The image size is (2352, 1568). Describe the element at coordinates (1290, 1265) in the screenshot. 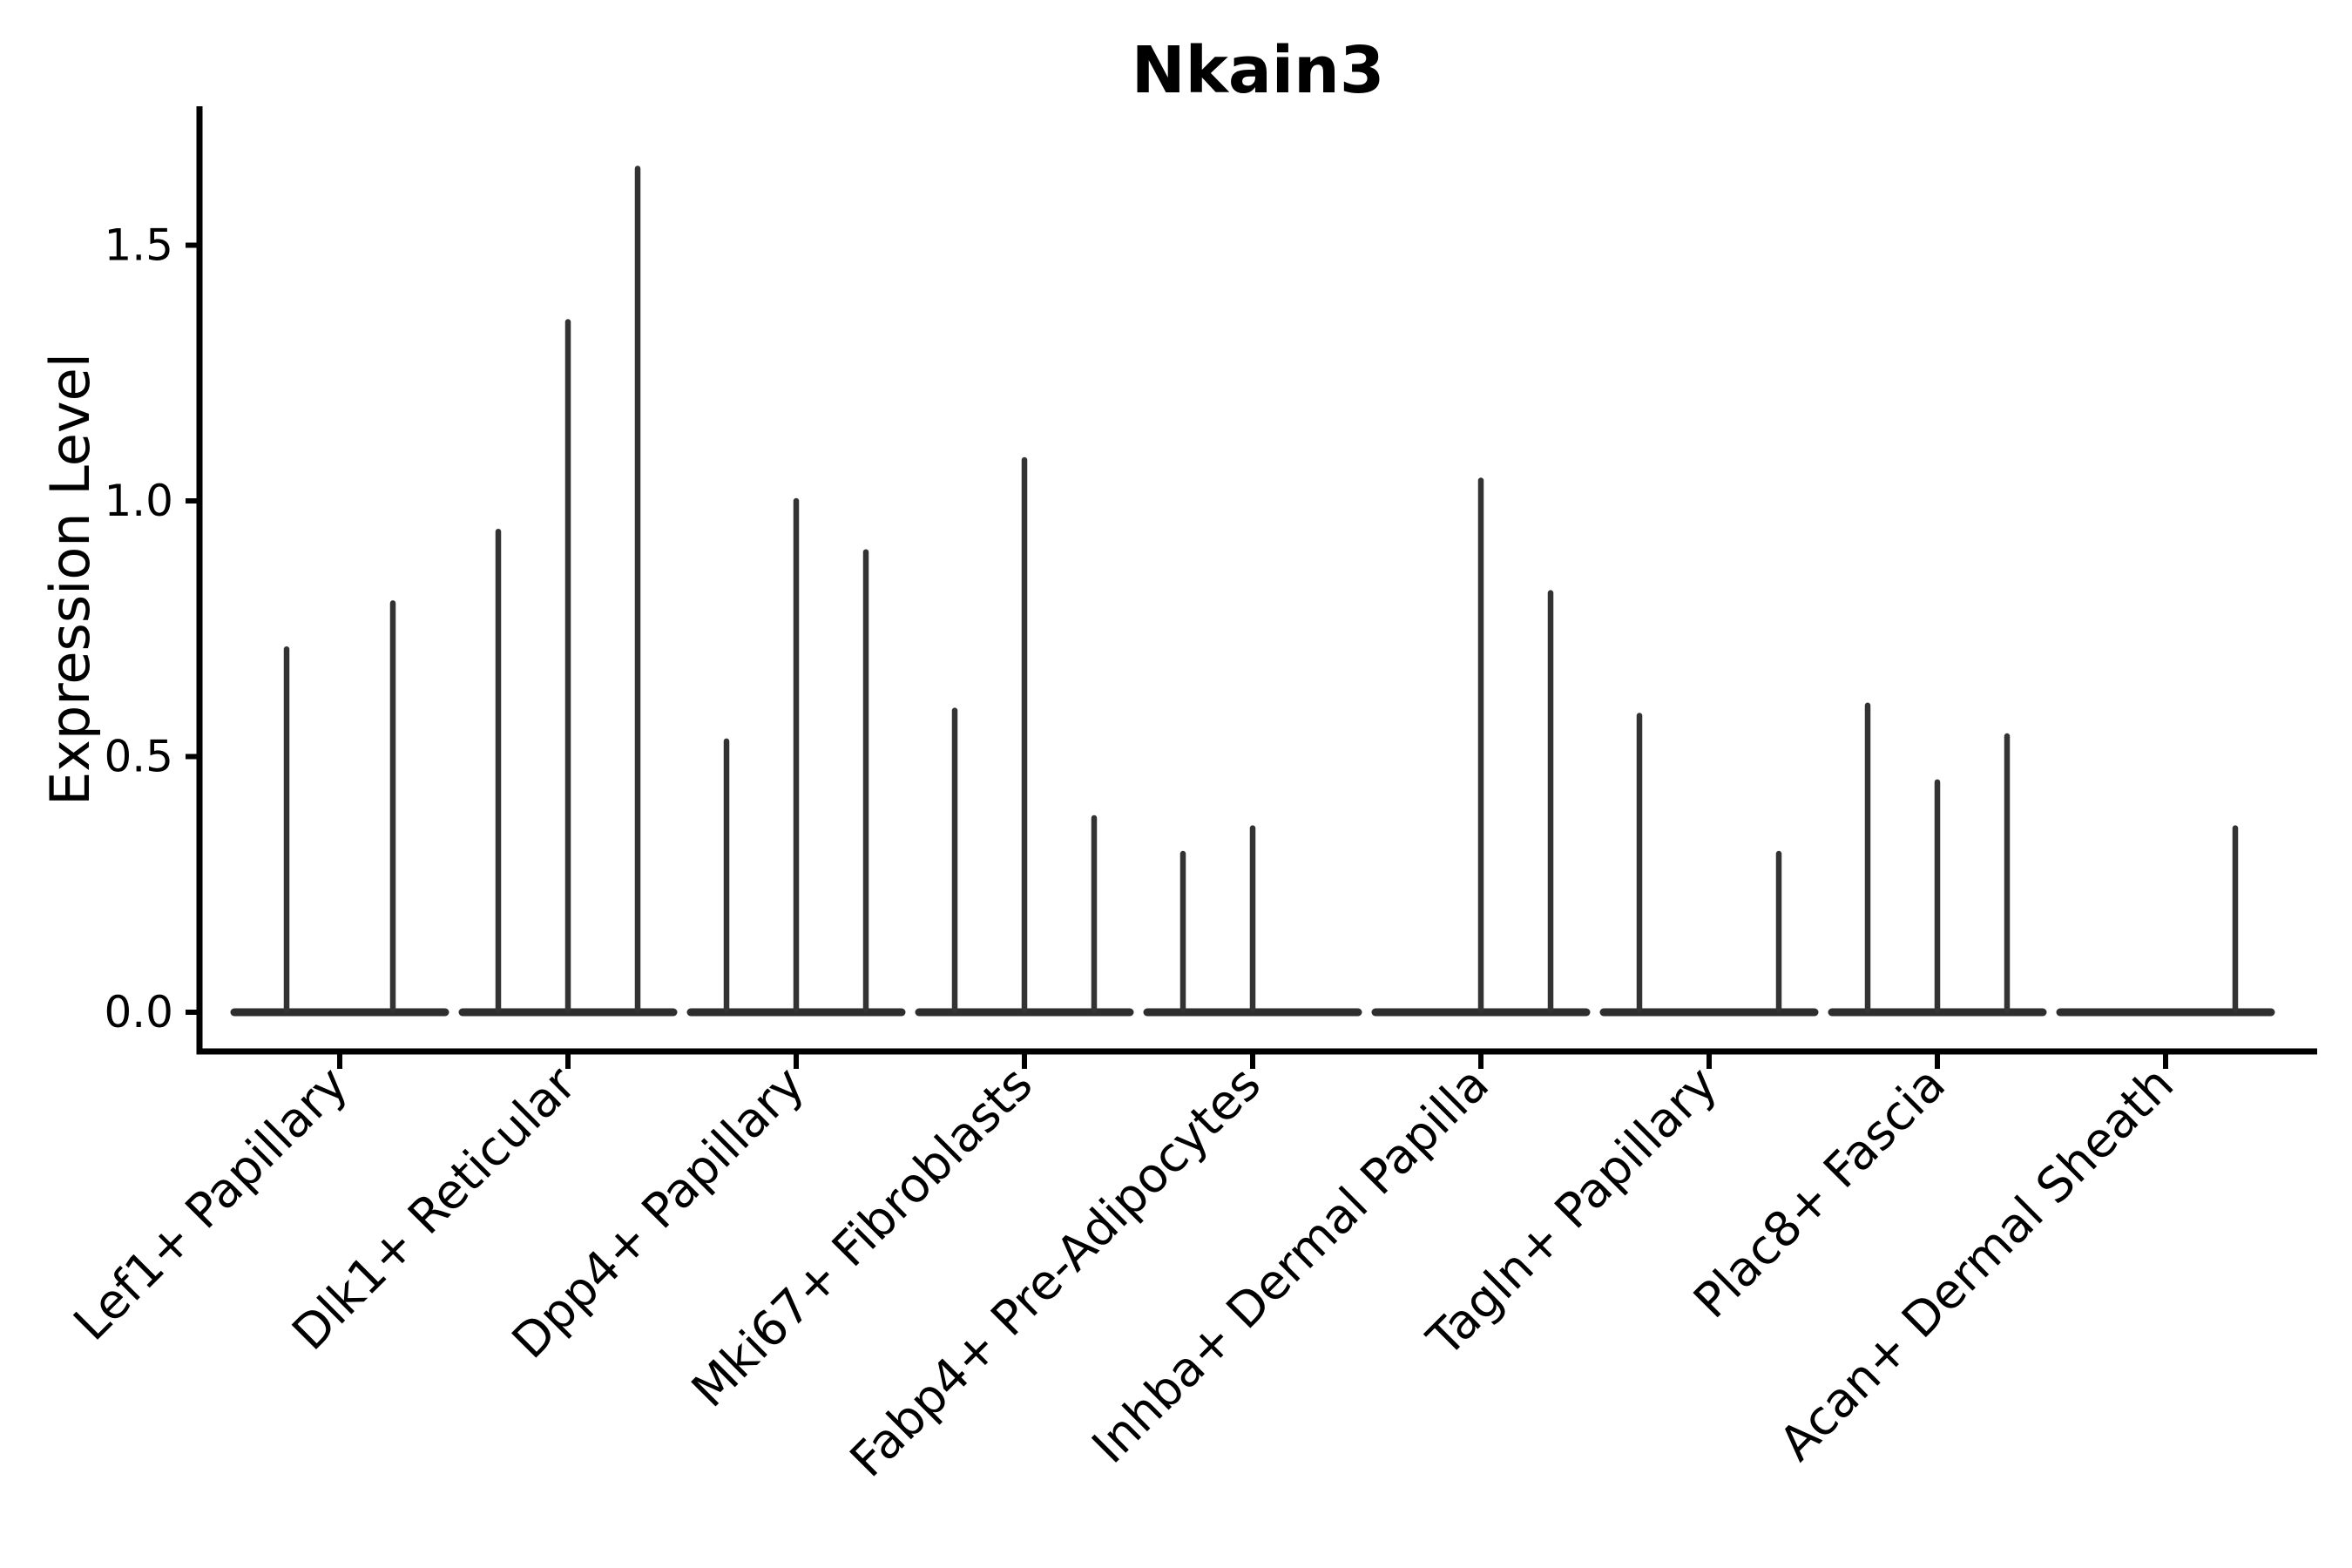

I see `x-tick-label: Inhba+ Dermal Papilla` at that location.